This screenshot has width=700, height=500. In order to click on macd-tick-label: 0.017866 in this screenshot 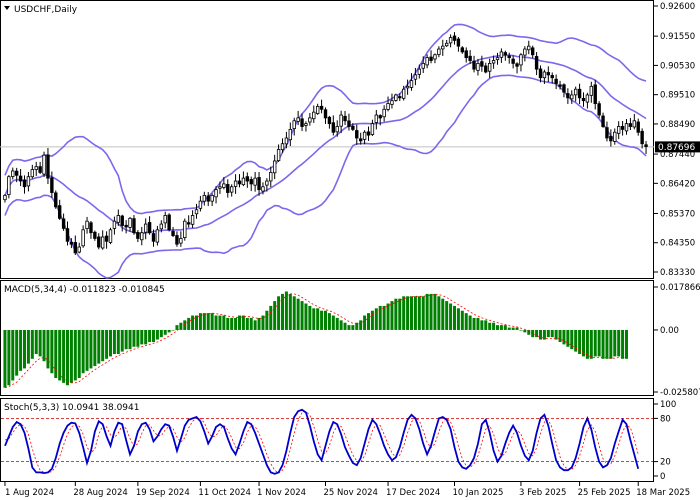, I will do `click(680, 288)`.